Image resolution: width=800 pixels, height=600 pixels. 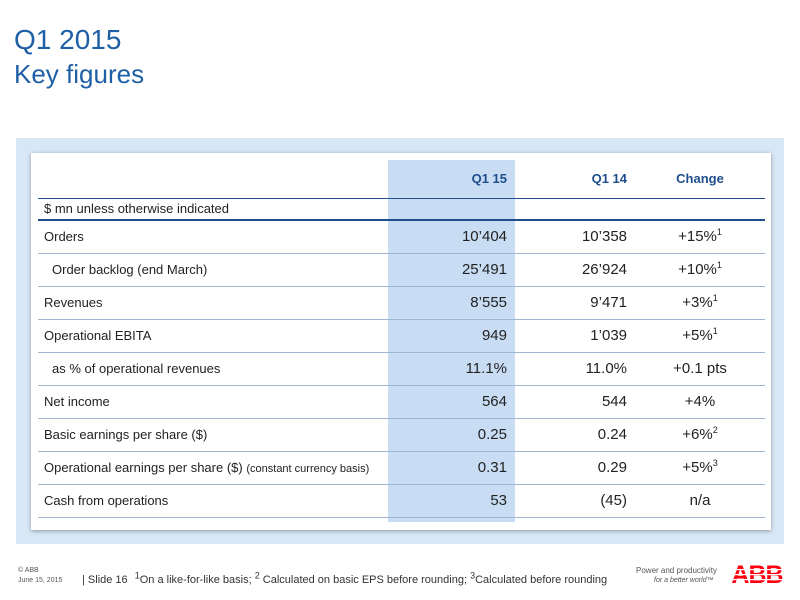 I want to click on value-q1-14: 11.0%, so click(x=575, y=369).